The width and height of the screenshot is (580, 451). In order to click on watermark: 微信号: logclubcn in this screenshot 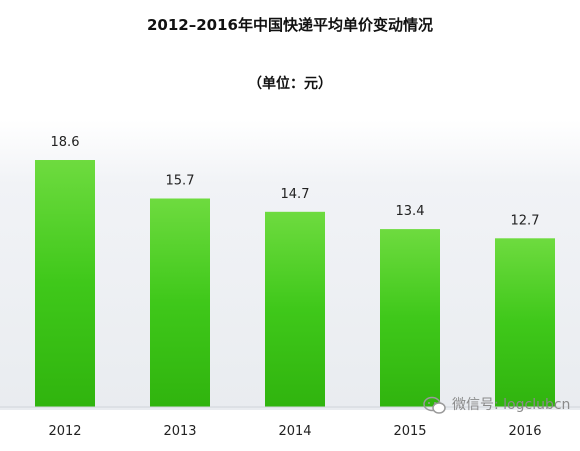, I will do `click(496, 405)`.